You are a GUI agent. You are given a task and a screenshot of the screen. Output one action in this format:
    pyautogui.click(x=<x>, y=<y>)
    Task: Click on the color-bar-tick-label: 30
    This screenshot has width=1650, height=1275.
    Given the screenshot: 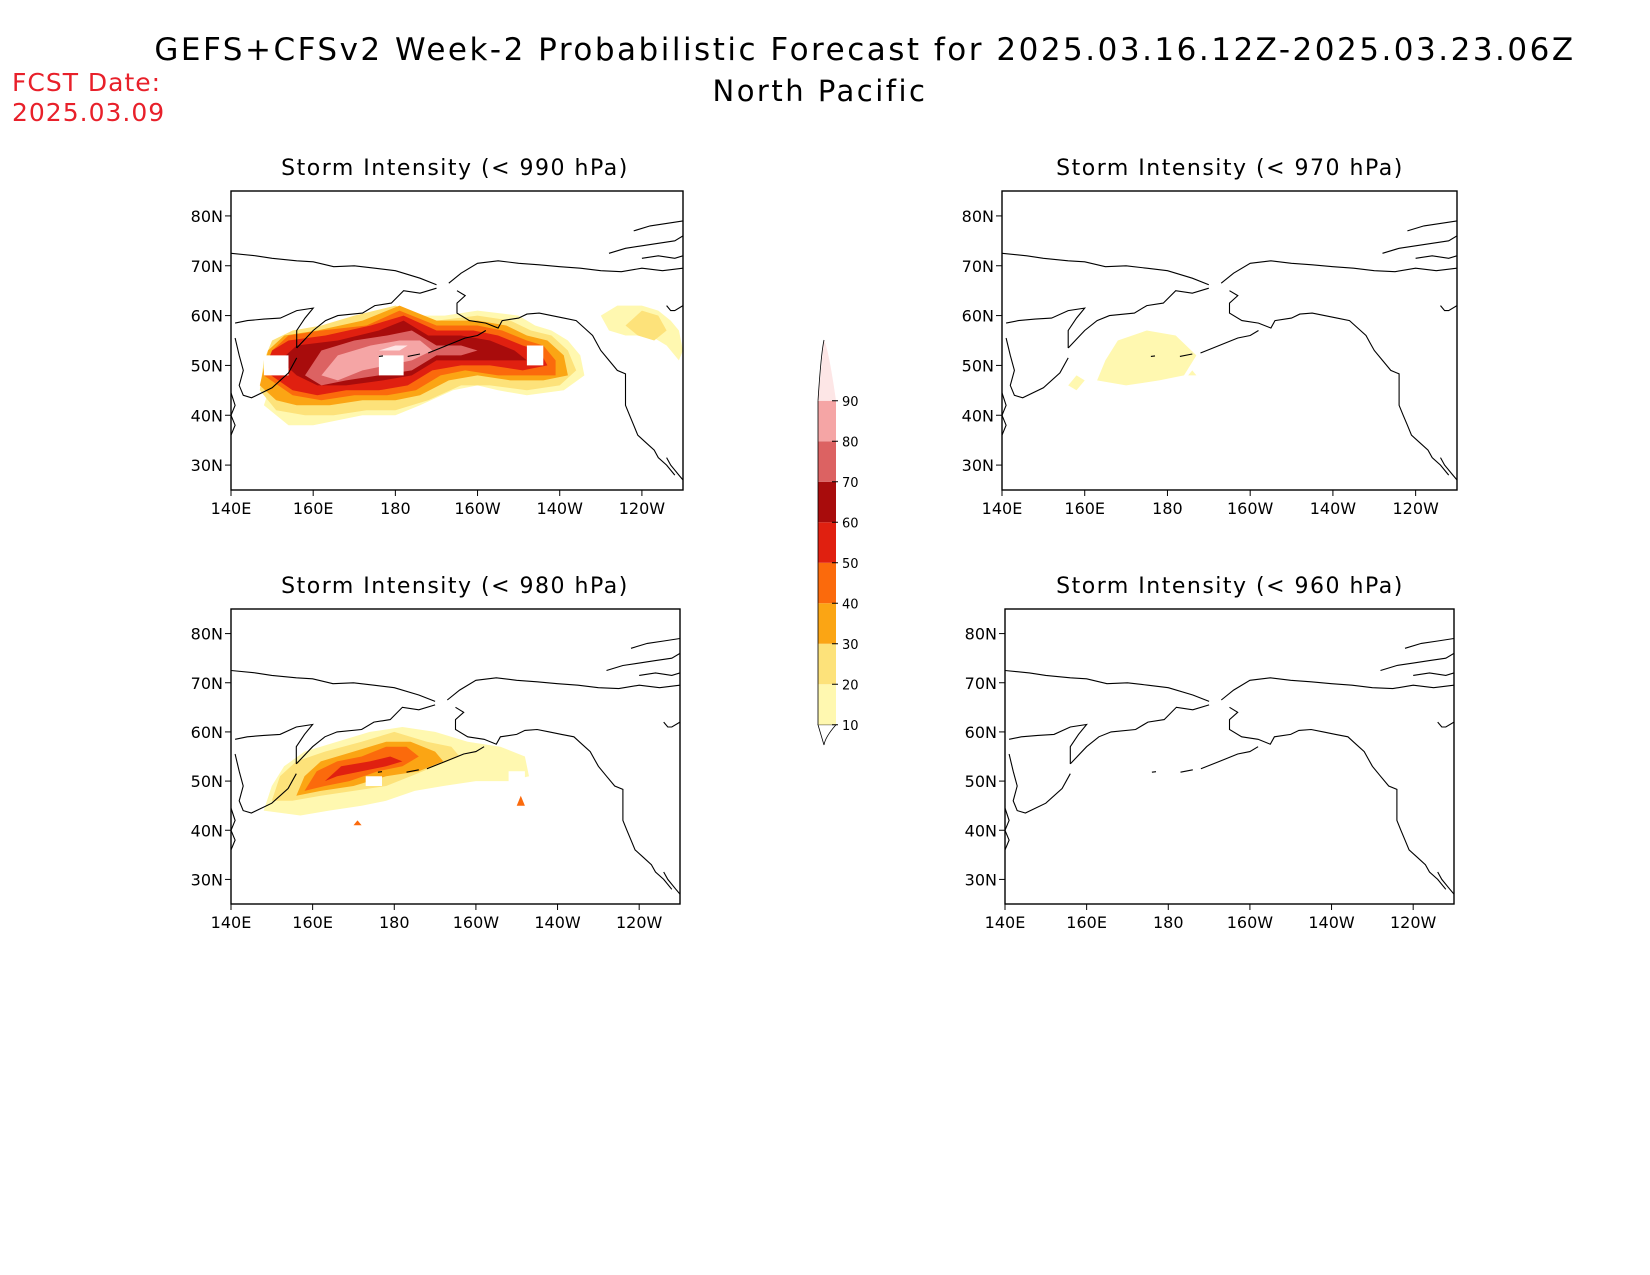 What is the action you would take?
    pyautogui.click(x=850, y=645)
    